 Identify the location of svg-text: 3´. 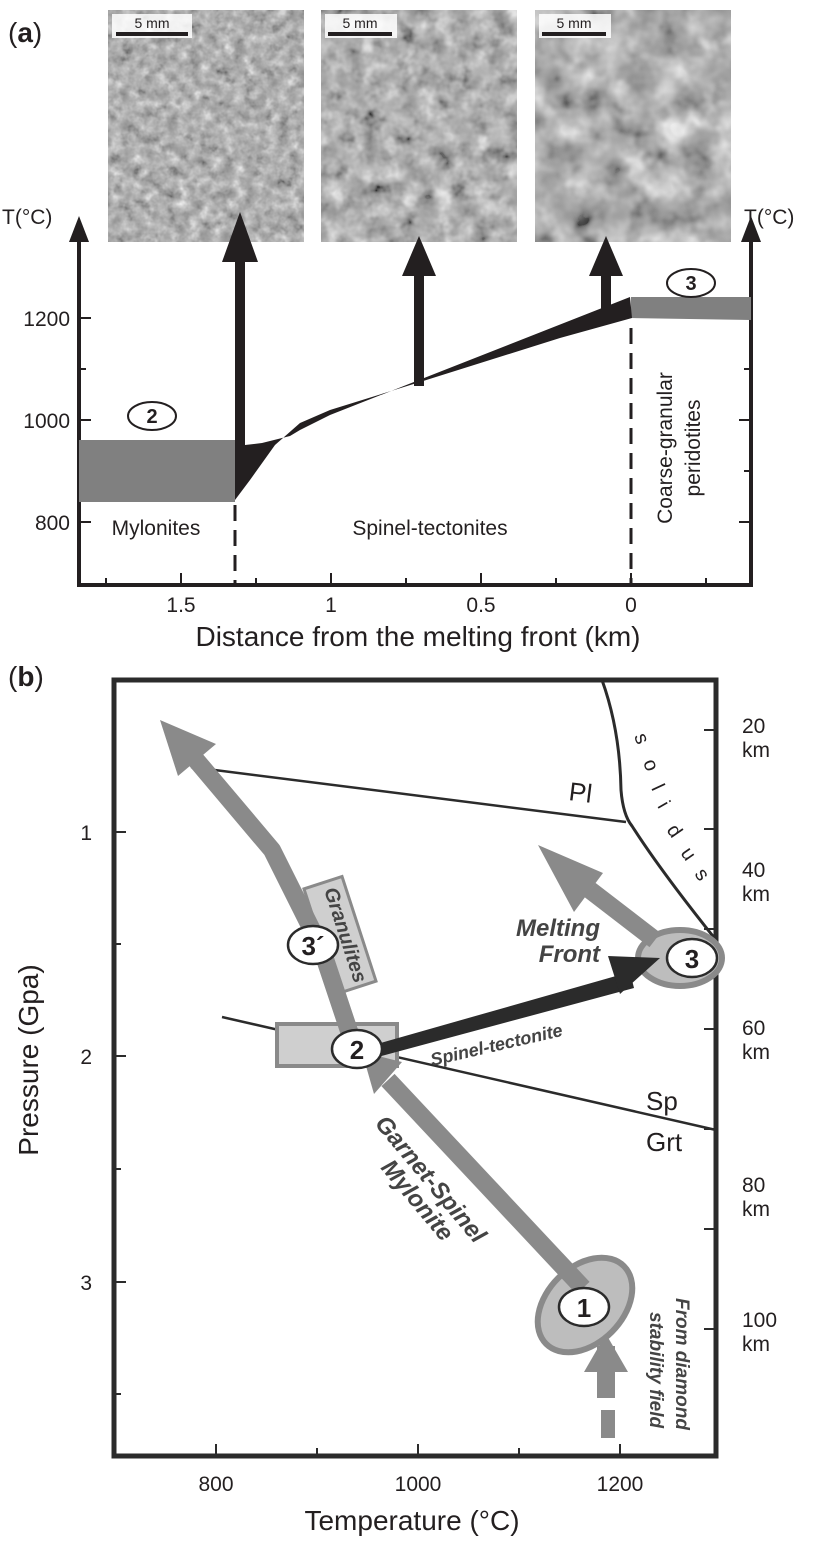
(312, 946).